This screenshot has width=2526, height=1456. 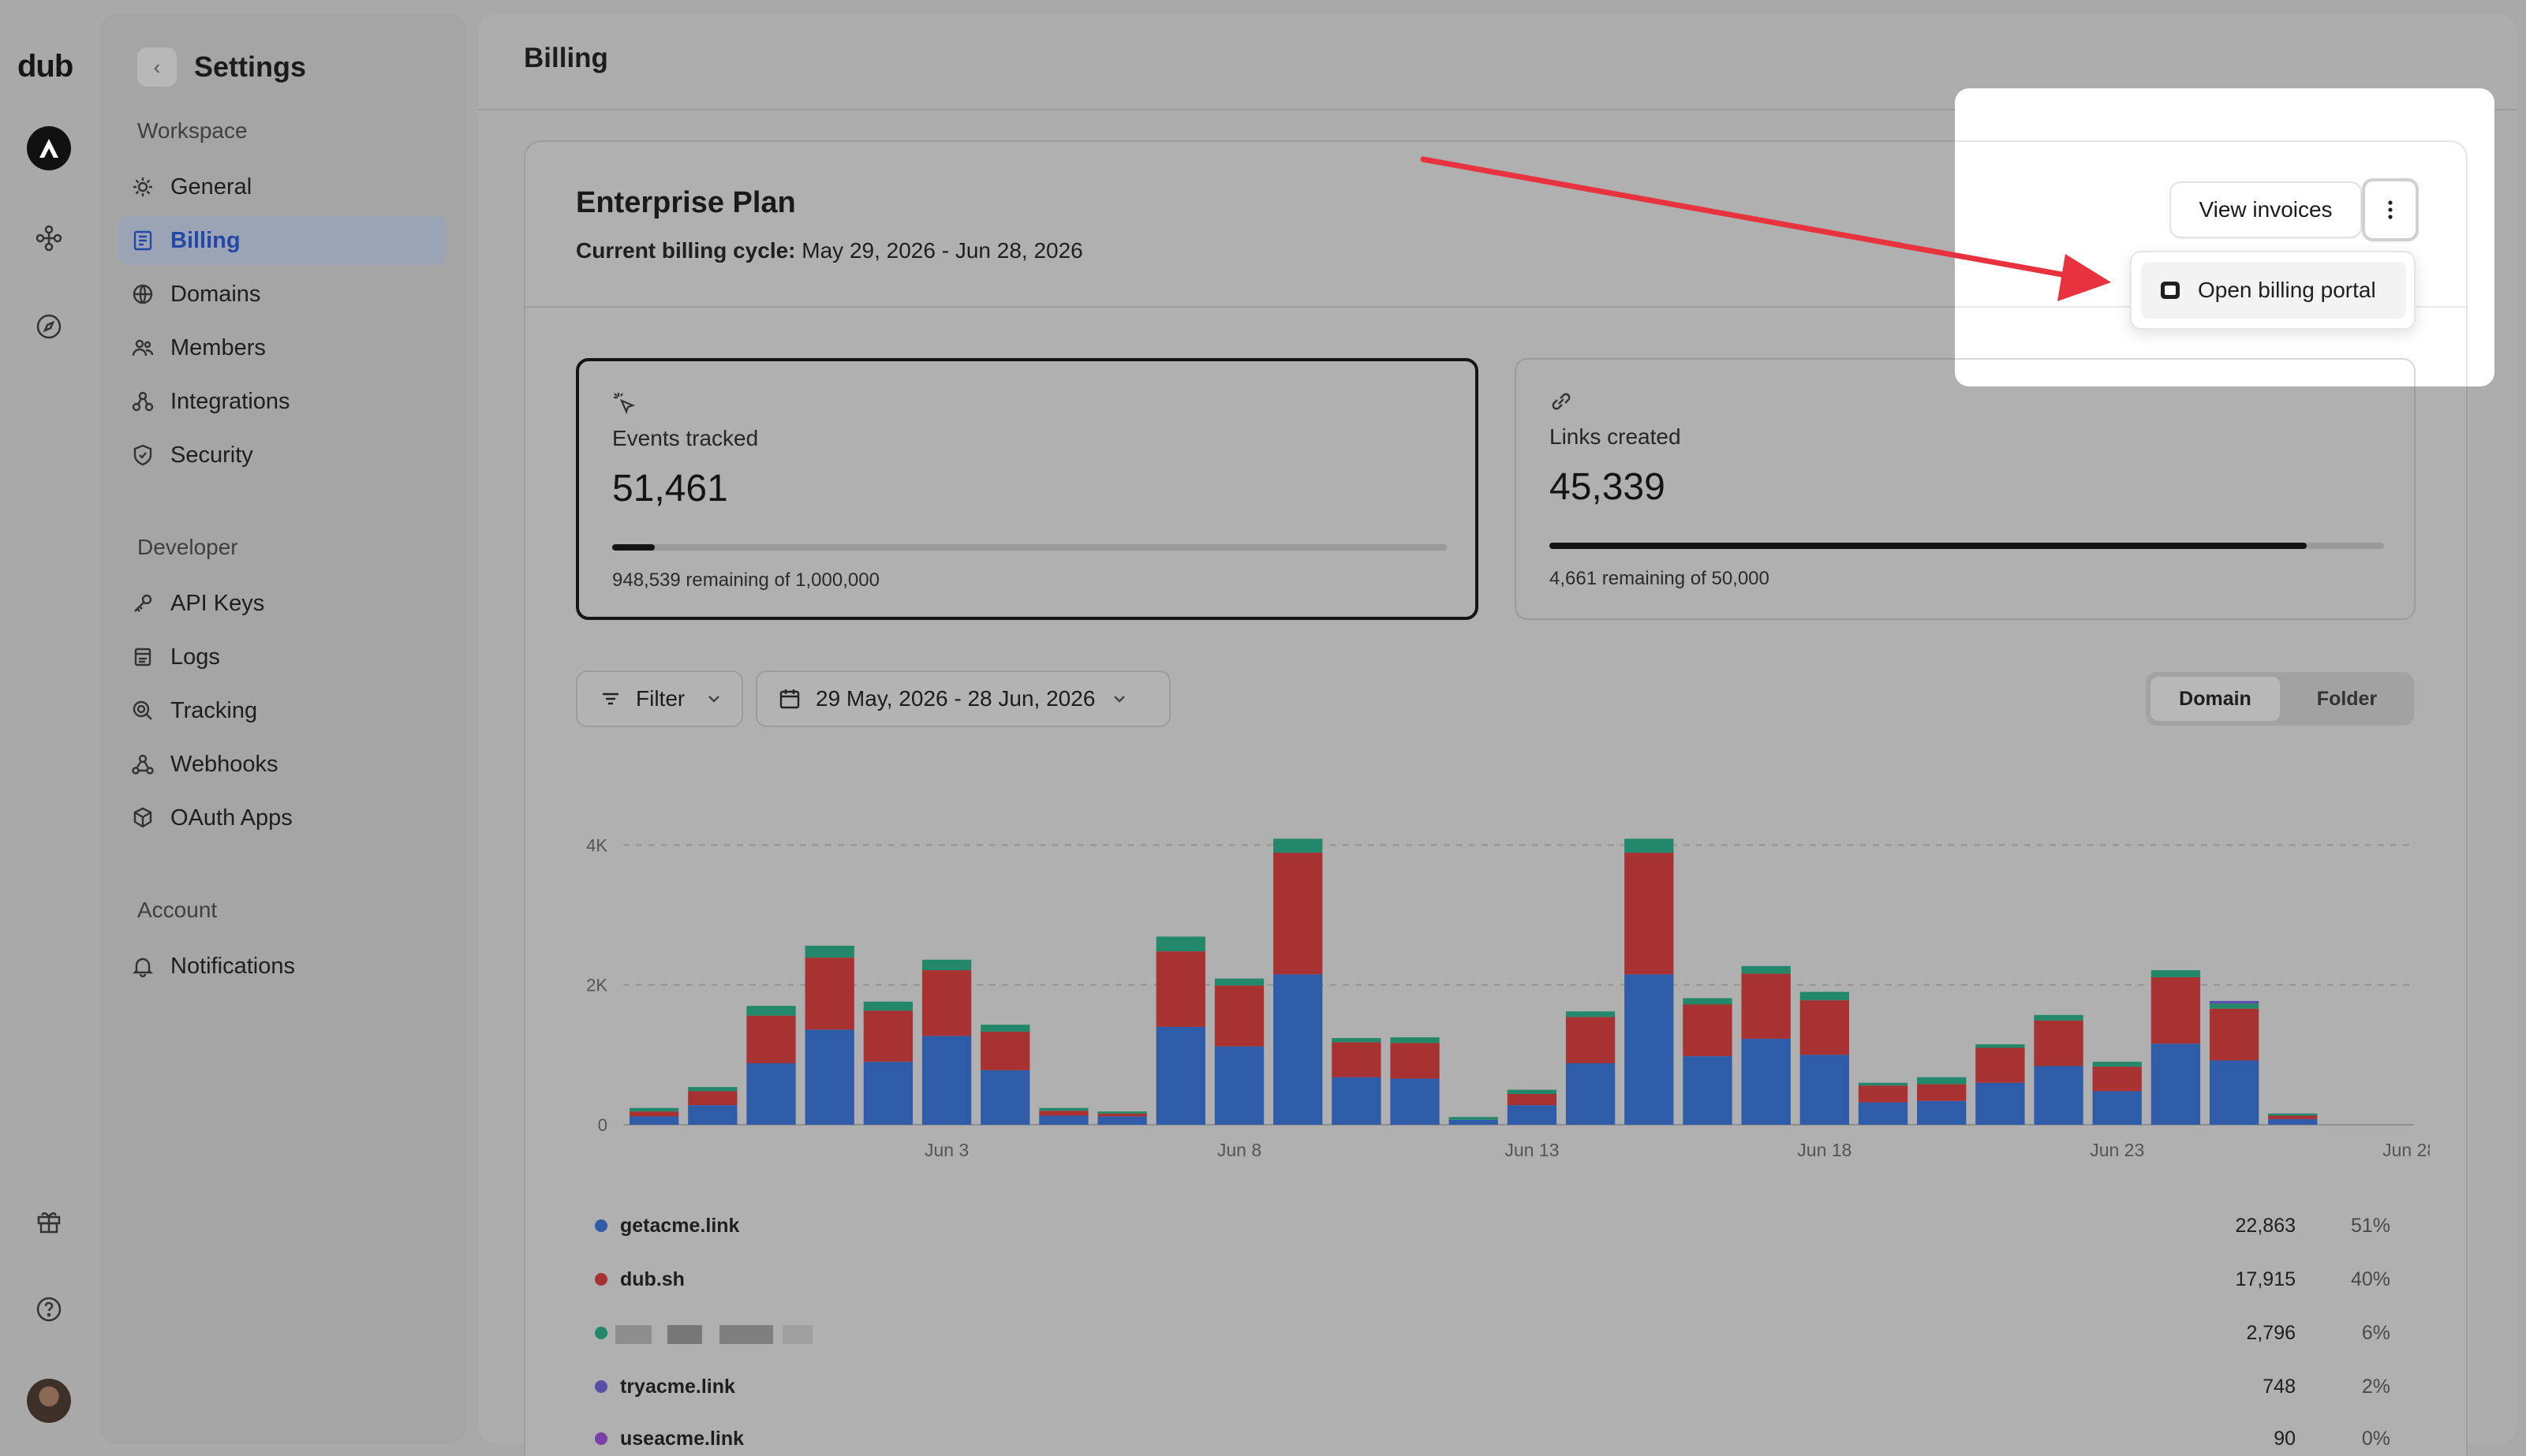 What do you see at coordinates (2273, 290) in the screenshot?
I see `open-billing-portal-item: Open billing portal` at bounding box center [2273, 290].